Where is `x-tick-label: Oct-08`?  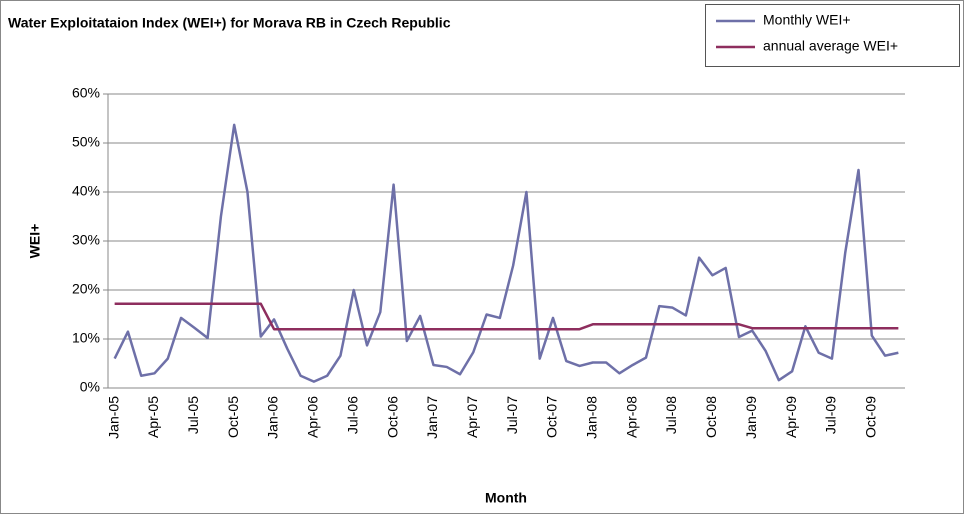
x-tick-label: Oct-08 is located at coordinates (711, 417).